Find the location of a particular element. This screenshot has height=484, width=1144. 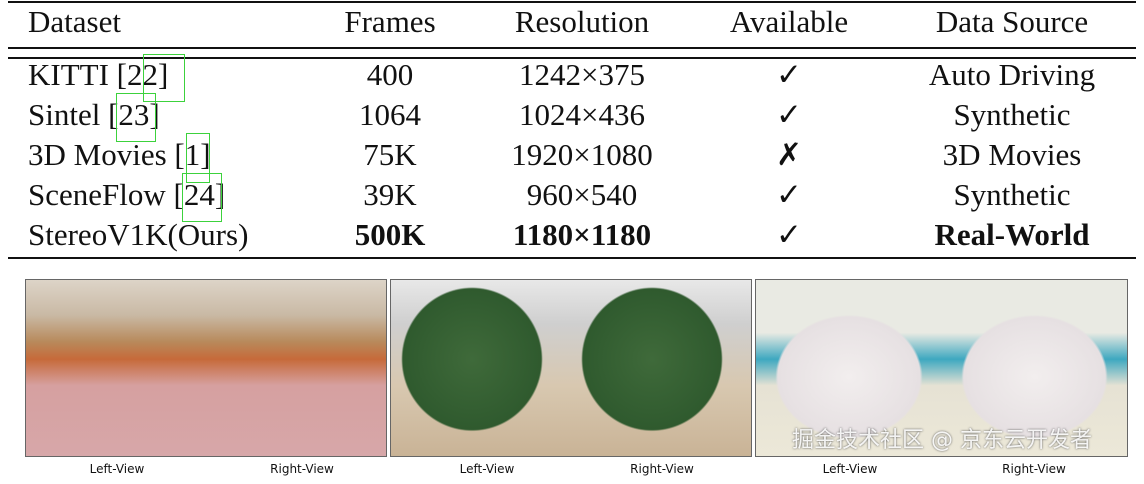

header-available: Available is located at coordinates (789, 21).